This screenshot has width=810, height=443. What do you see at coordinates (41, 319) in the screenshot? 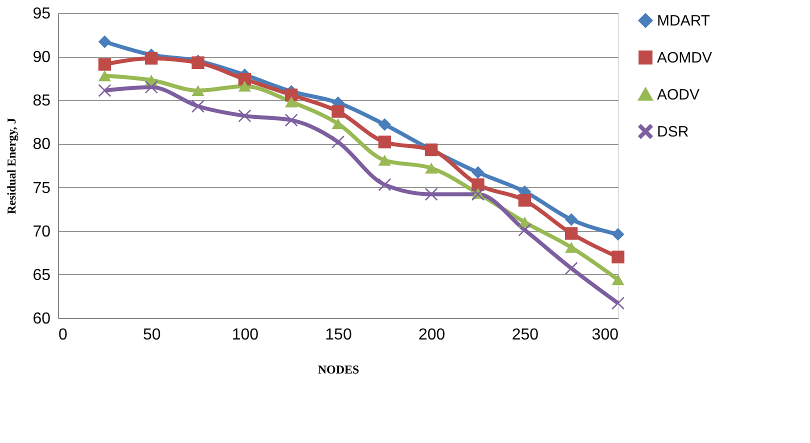
I see `y-tick-label: 60` at bounding box center [41, 319].